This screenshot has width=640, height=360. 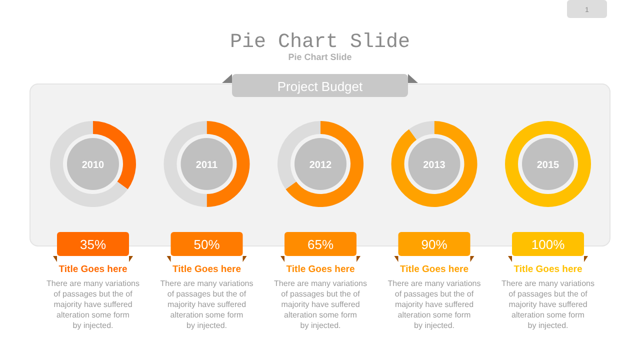 I want to click on text: 35%, so click(x=93, y=244).